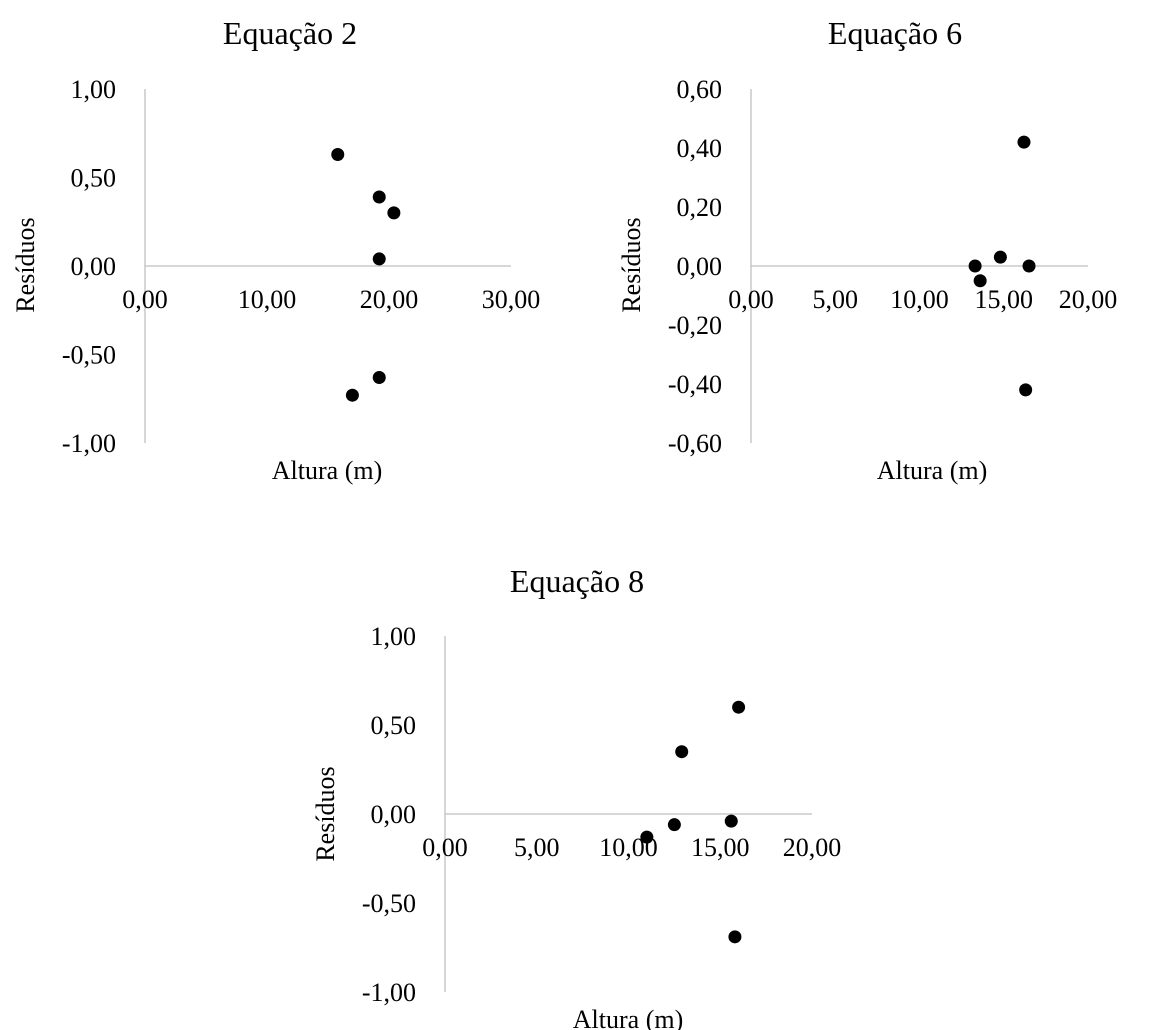 This screenshot has height=1030, width=1156. What do you see at coordinates (700, 148) in the screenshot?
I see `y-tick-label: 0,40` at bounding box center [700, 148].